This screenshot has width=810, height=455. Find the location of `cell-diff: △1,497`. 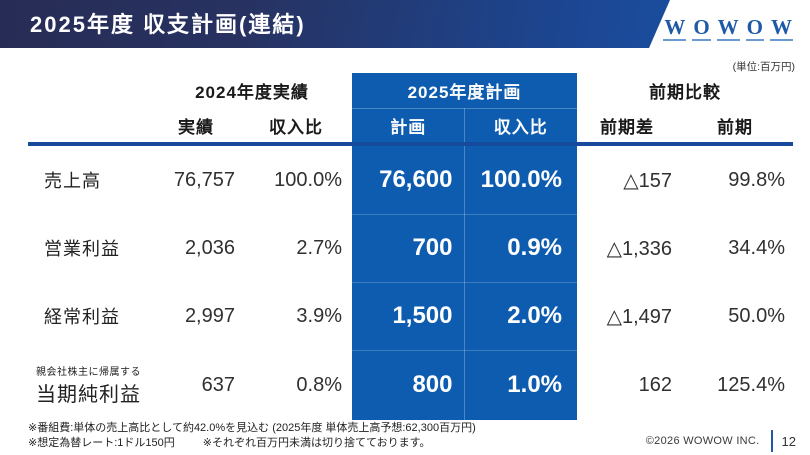

cell-diff: △1,497 is located at coordinates (639, 316).